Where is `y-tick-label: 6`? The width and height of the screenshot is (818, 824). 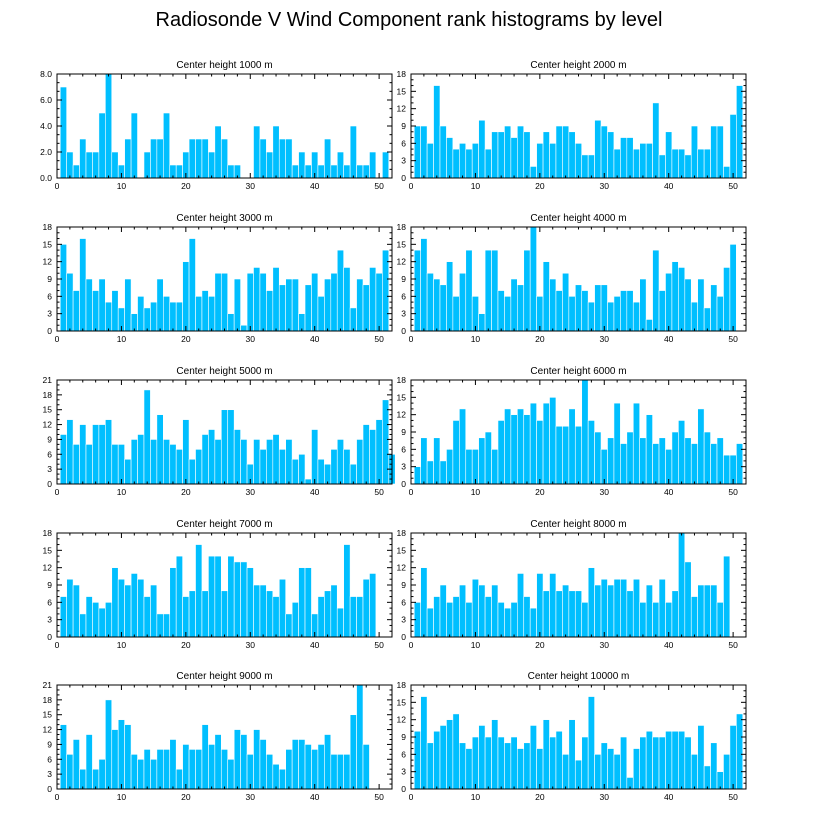
y-tick-label: 6 is located at coordinates (403, 449).